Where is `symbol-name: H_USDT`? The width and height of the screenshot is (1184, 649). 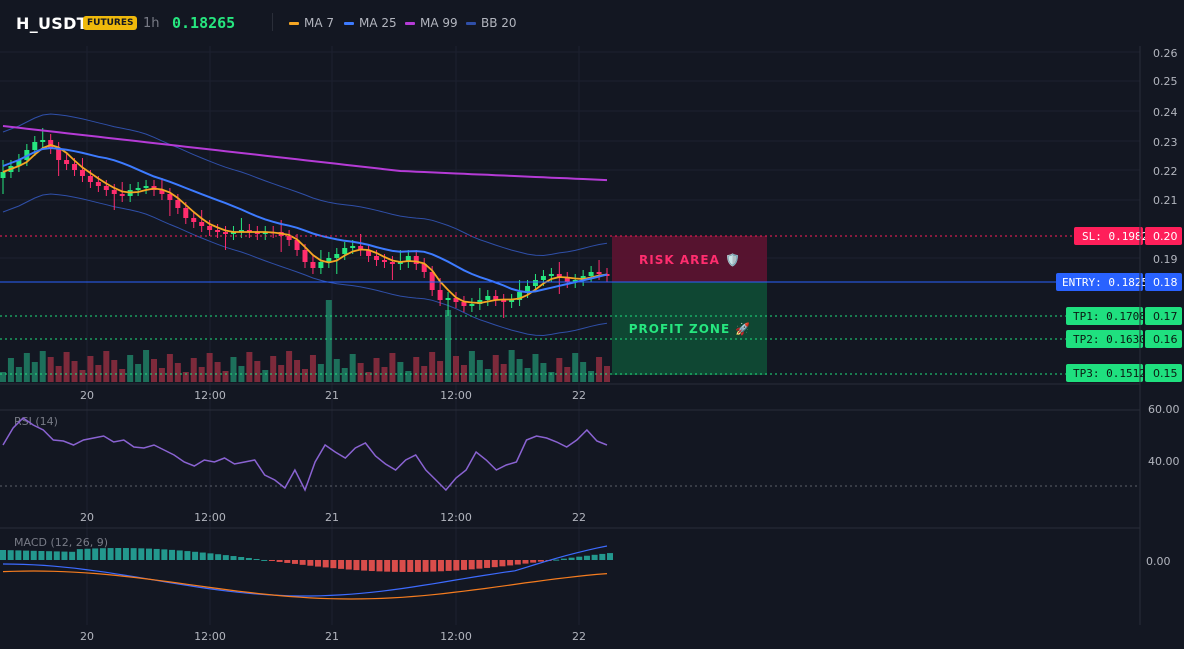
symbol-name: H_USDT is located at coordinates (52, 23).